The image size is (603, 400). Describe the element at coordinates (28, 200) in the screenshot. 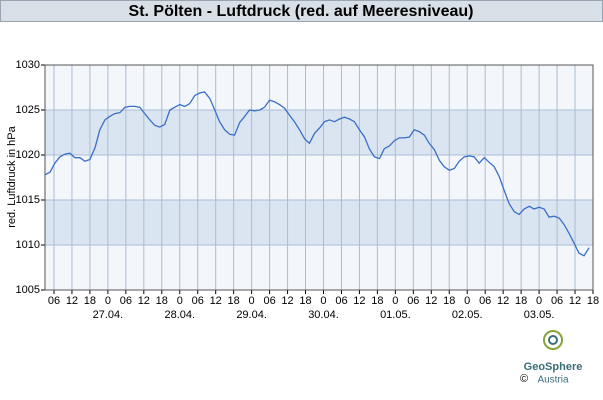

I see `y-tick-label: 1015` at that location.